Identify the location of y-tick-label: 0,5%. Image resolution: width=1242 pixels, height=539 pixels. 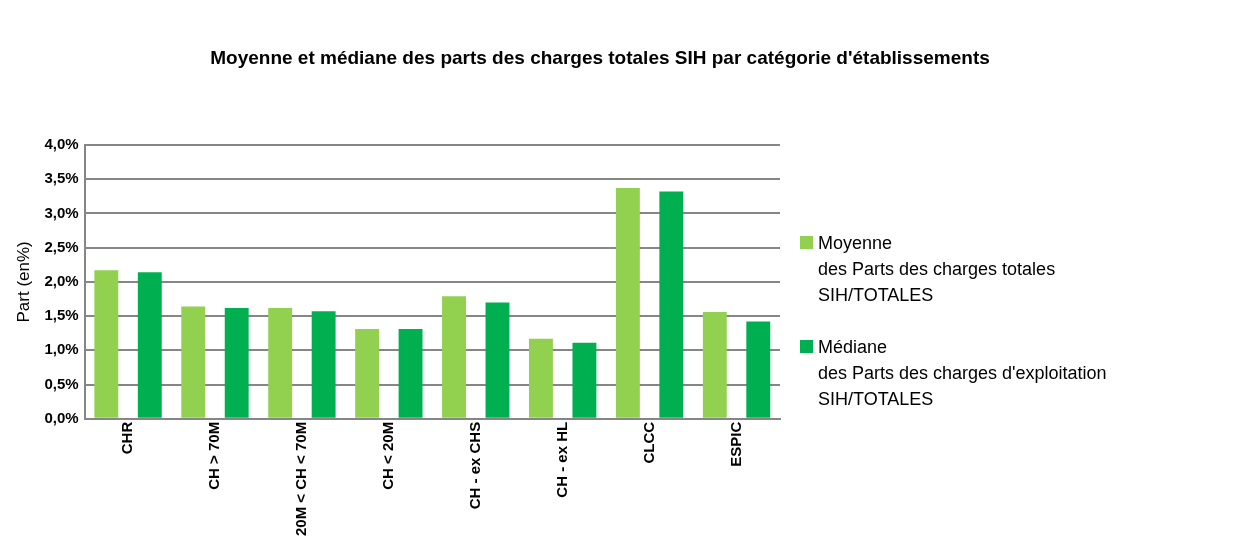
(61, 383).